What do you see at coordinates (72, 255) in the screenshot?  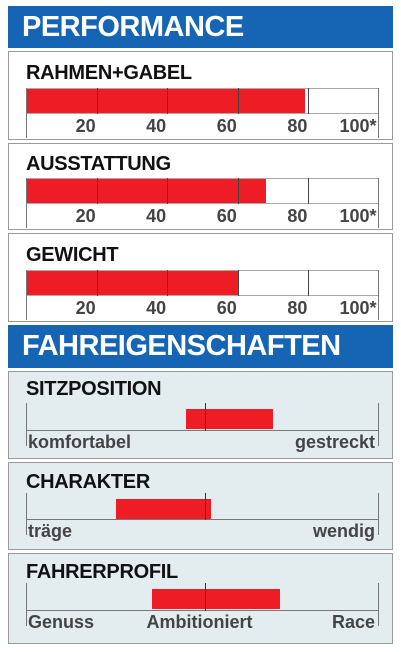 I see `gewicht-title: GEWICHT` at bounding box center [72, 255].